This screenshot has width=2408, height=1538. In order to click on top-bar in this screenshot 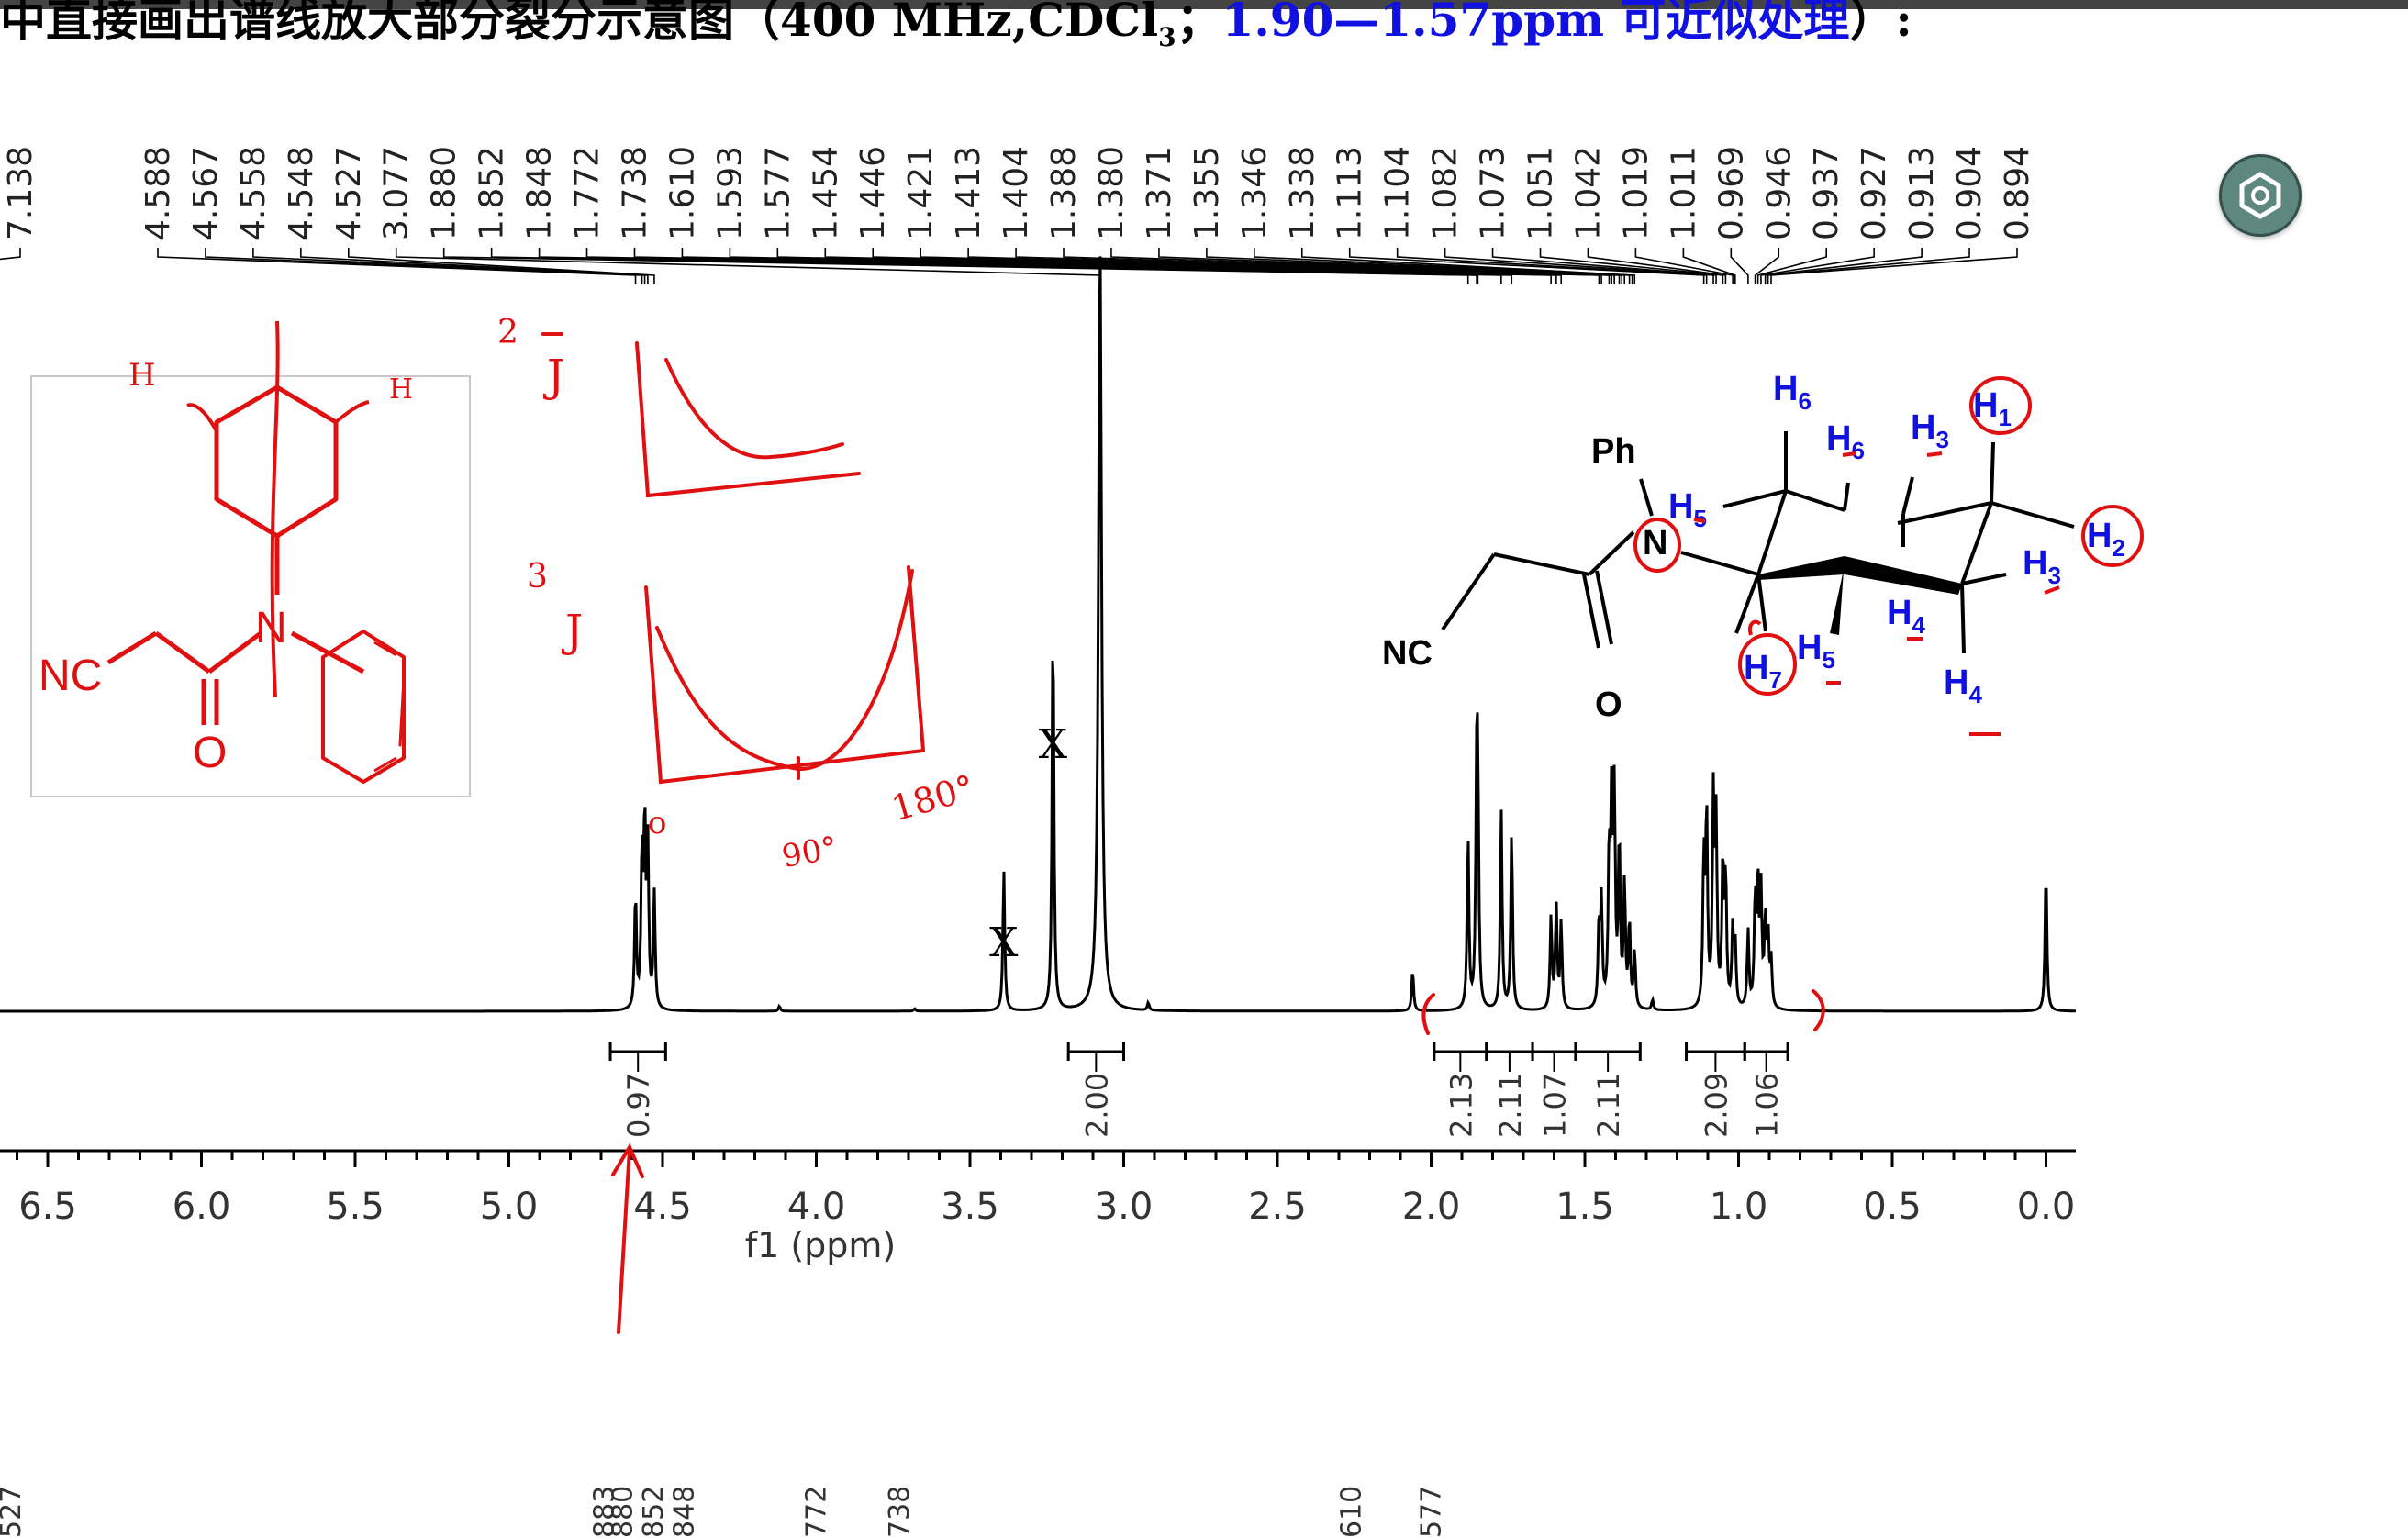, I will do `click(1204, 4)`.